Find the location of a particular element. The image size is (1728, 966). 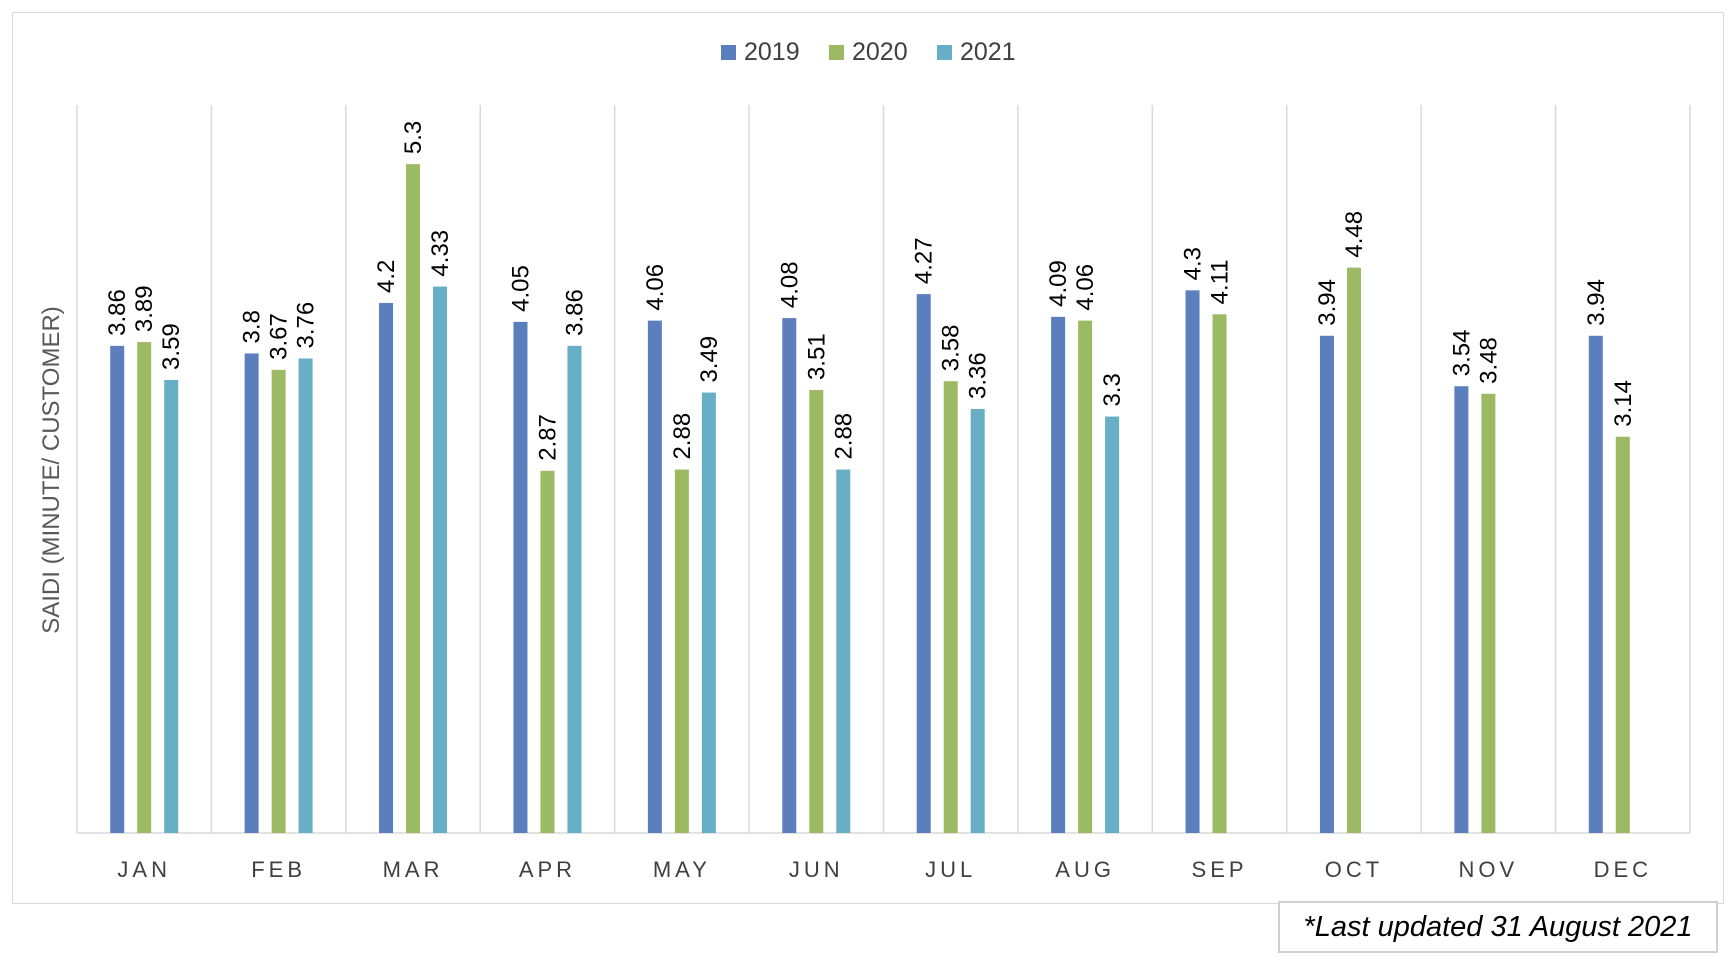

bar-2021-jun is located at coordinates (843, 651).